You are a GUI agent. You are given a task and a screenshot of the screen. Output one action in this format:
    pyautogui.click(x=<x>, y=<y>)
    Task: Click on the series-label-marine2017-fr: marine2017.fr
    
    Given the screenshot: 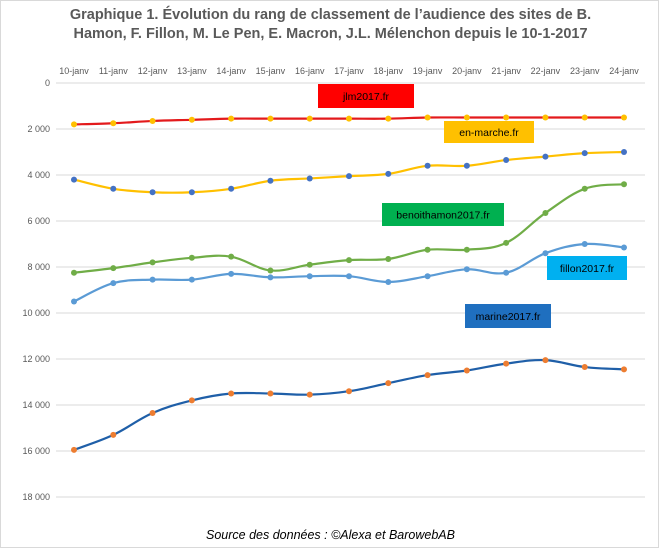 What is the action you would take?
    pyautogui.click(x=508, y=317)
    